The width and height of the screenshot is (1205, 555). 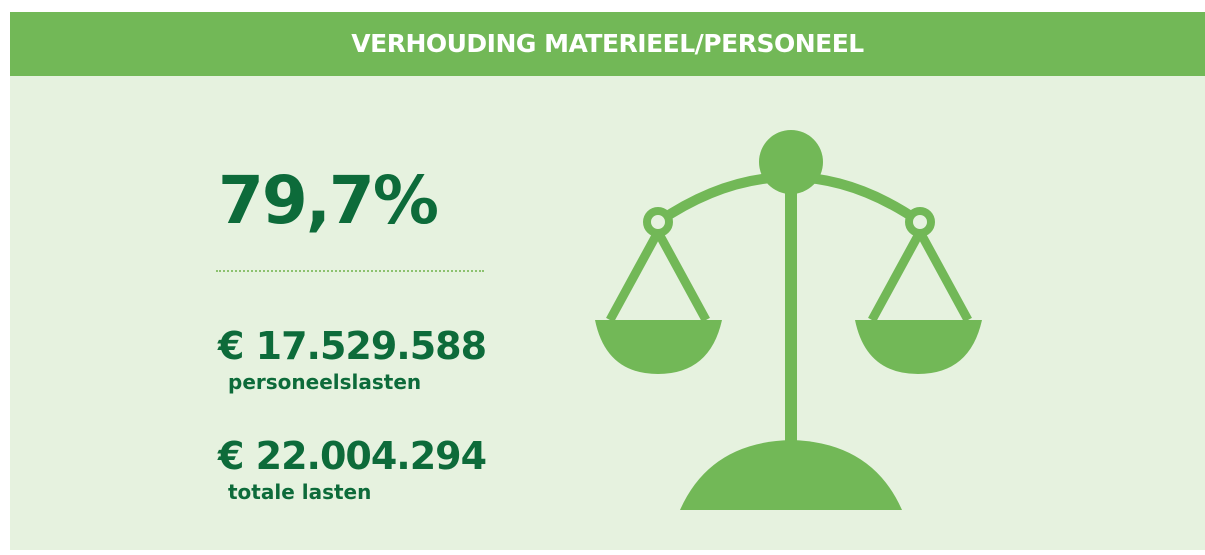 I want to click on ratio: 79,7%, so click(x=328, y=200).